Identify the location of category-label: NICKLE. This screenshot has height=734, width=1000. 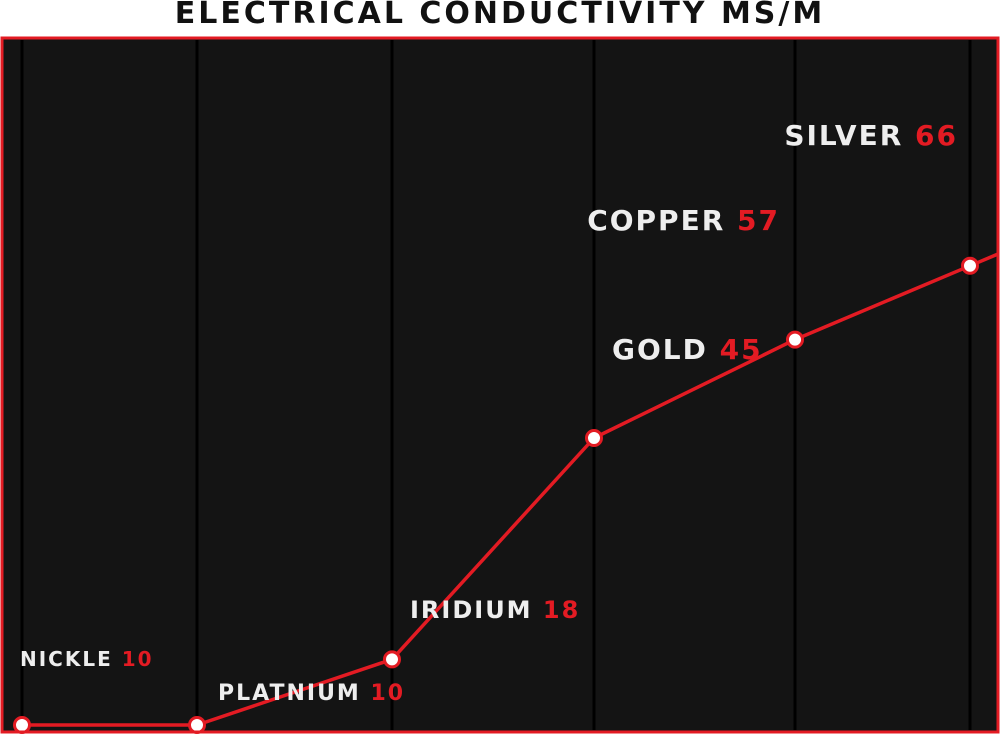
(66, 659).